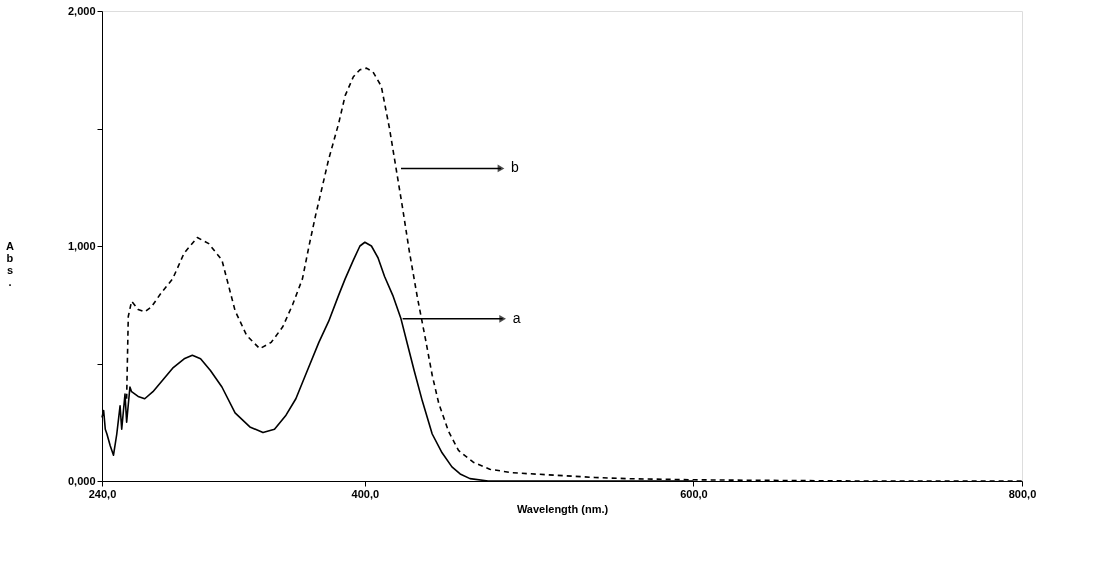  What do you see at coordinates (102, 493) in the screenshot?
I see `x-tick-label: 240,0` at bounding box center [102, 493].